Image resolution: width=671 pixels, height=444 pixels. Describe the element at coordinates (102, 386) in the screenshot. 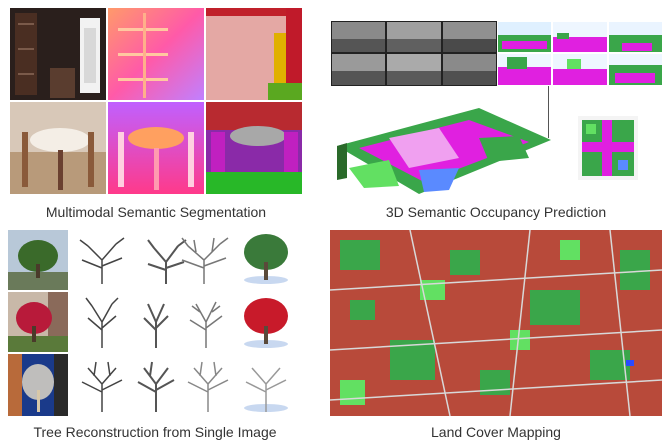

I see `tree-skeleton-3a` at that location.